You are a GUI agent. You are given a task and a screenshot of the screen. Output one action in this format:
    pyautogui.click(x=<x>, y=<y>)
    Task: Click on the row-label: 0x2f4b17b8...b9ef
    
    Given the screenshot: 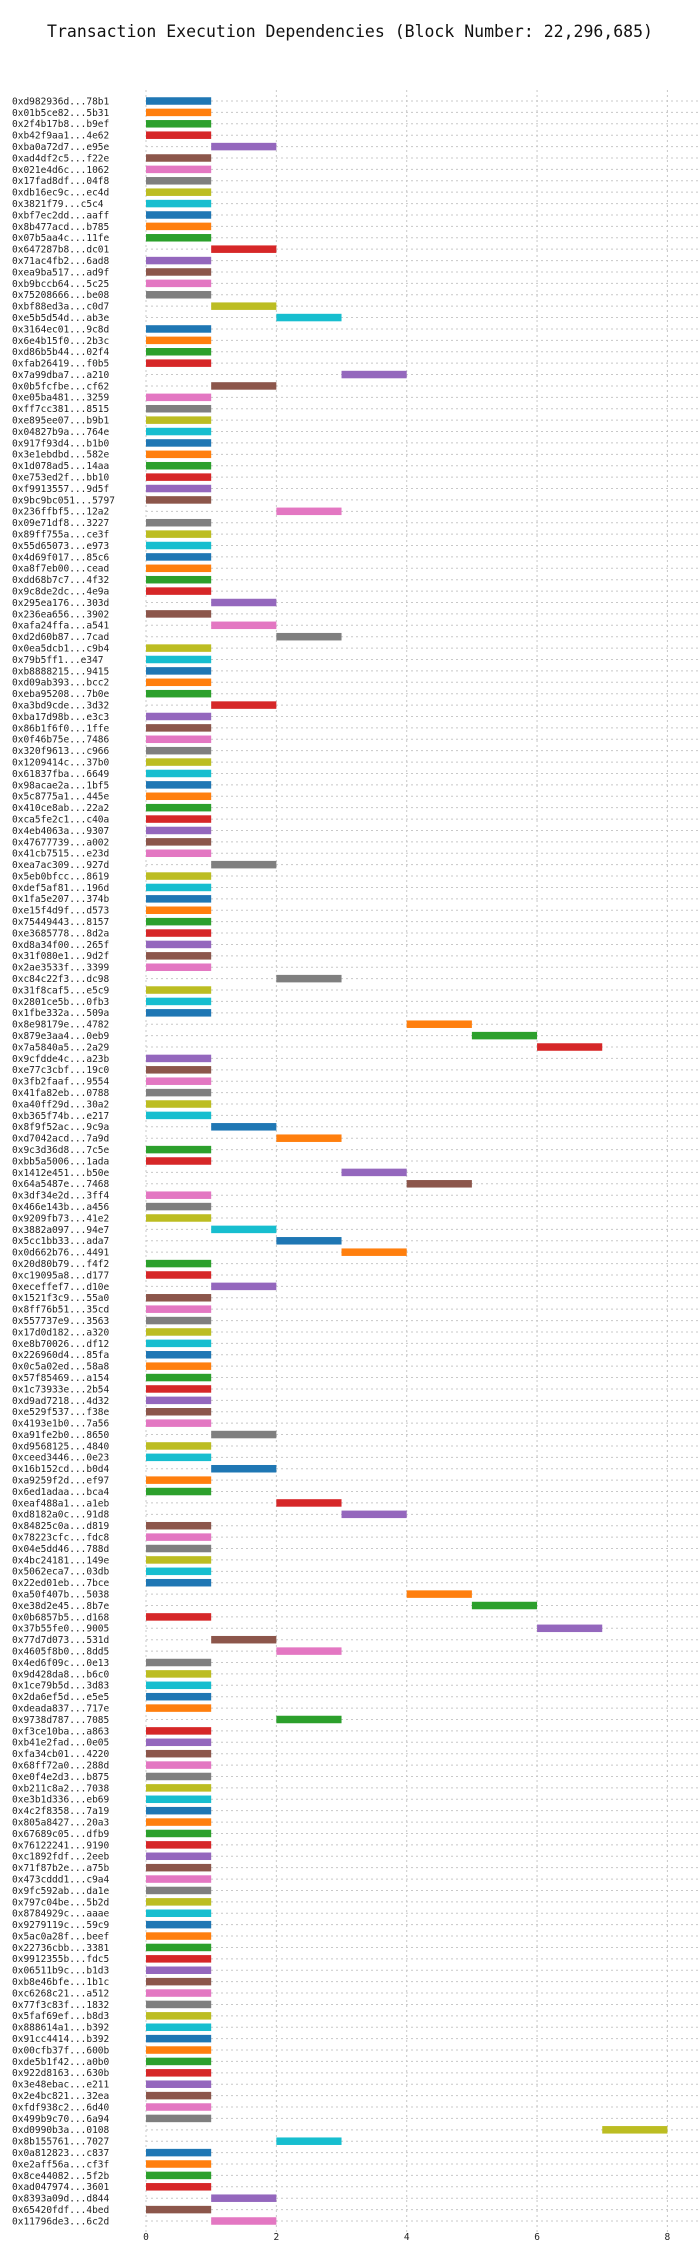 What is the action you would take?
    pyautogui.click(x=60, y=124)
    